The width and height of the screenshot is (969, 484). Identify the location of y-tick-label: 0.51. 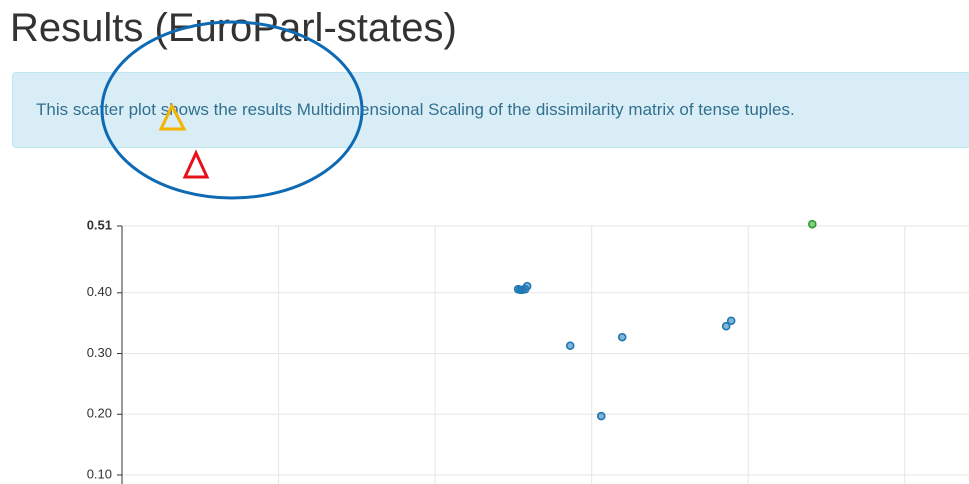
(99, 224).